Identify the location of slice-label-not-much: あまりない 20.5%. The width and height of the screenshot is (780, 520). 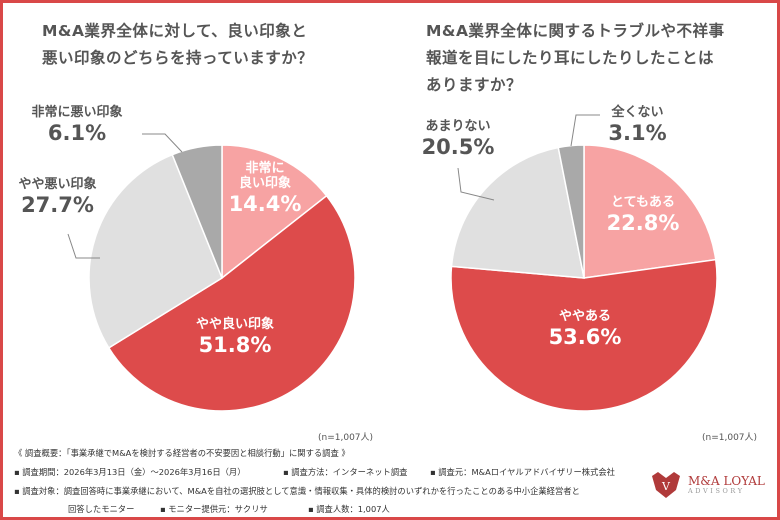
(458, 139).